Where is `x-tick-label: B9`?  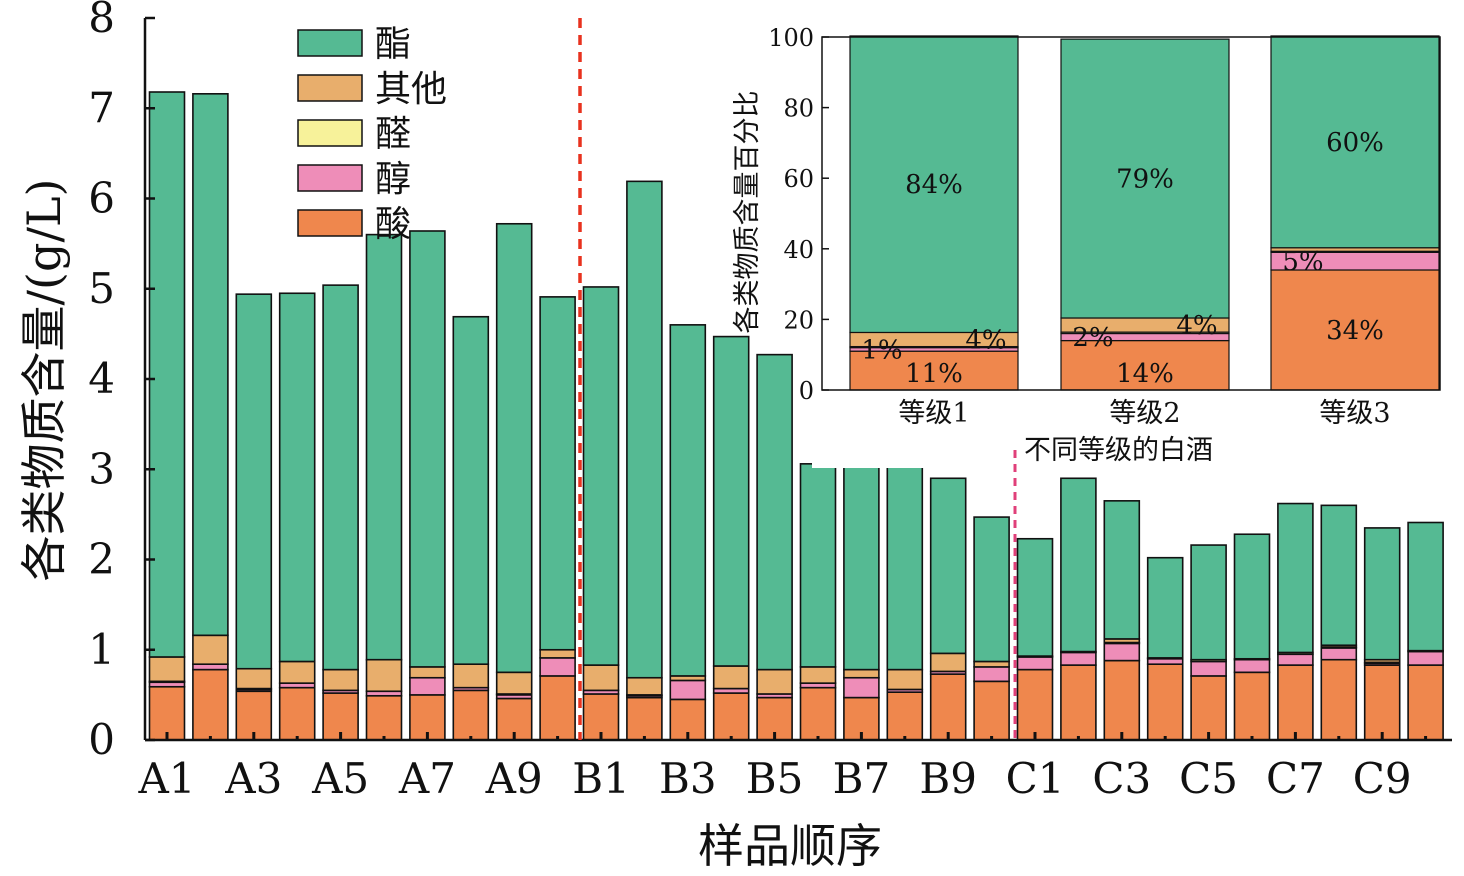 x-tick-label: B9 is located at coordinates (948, 778).